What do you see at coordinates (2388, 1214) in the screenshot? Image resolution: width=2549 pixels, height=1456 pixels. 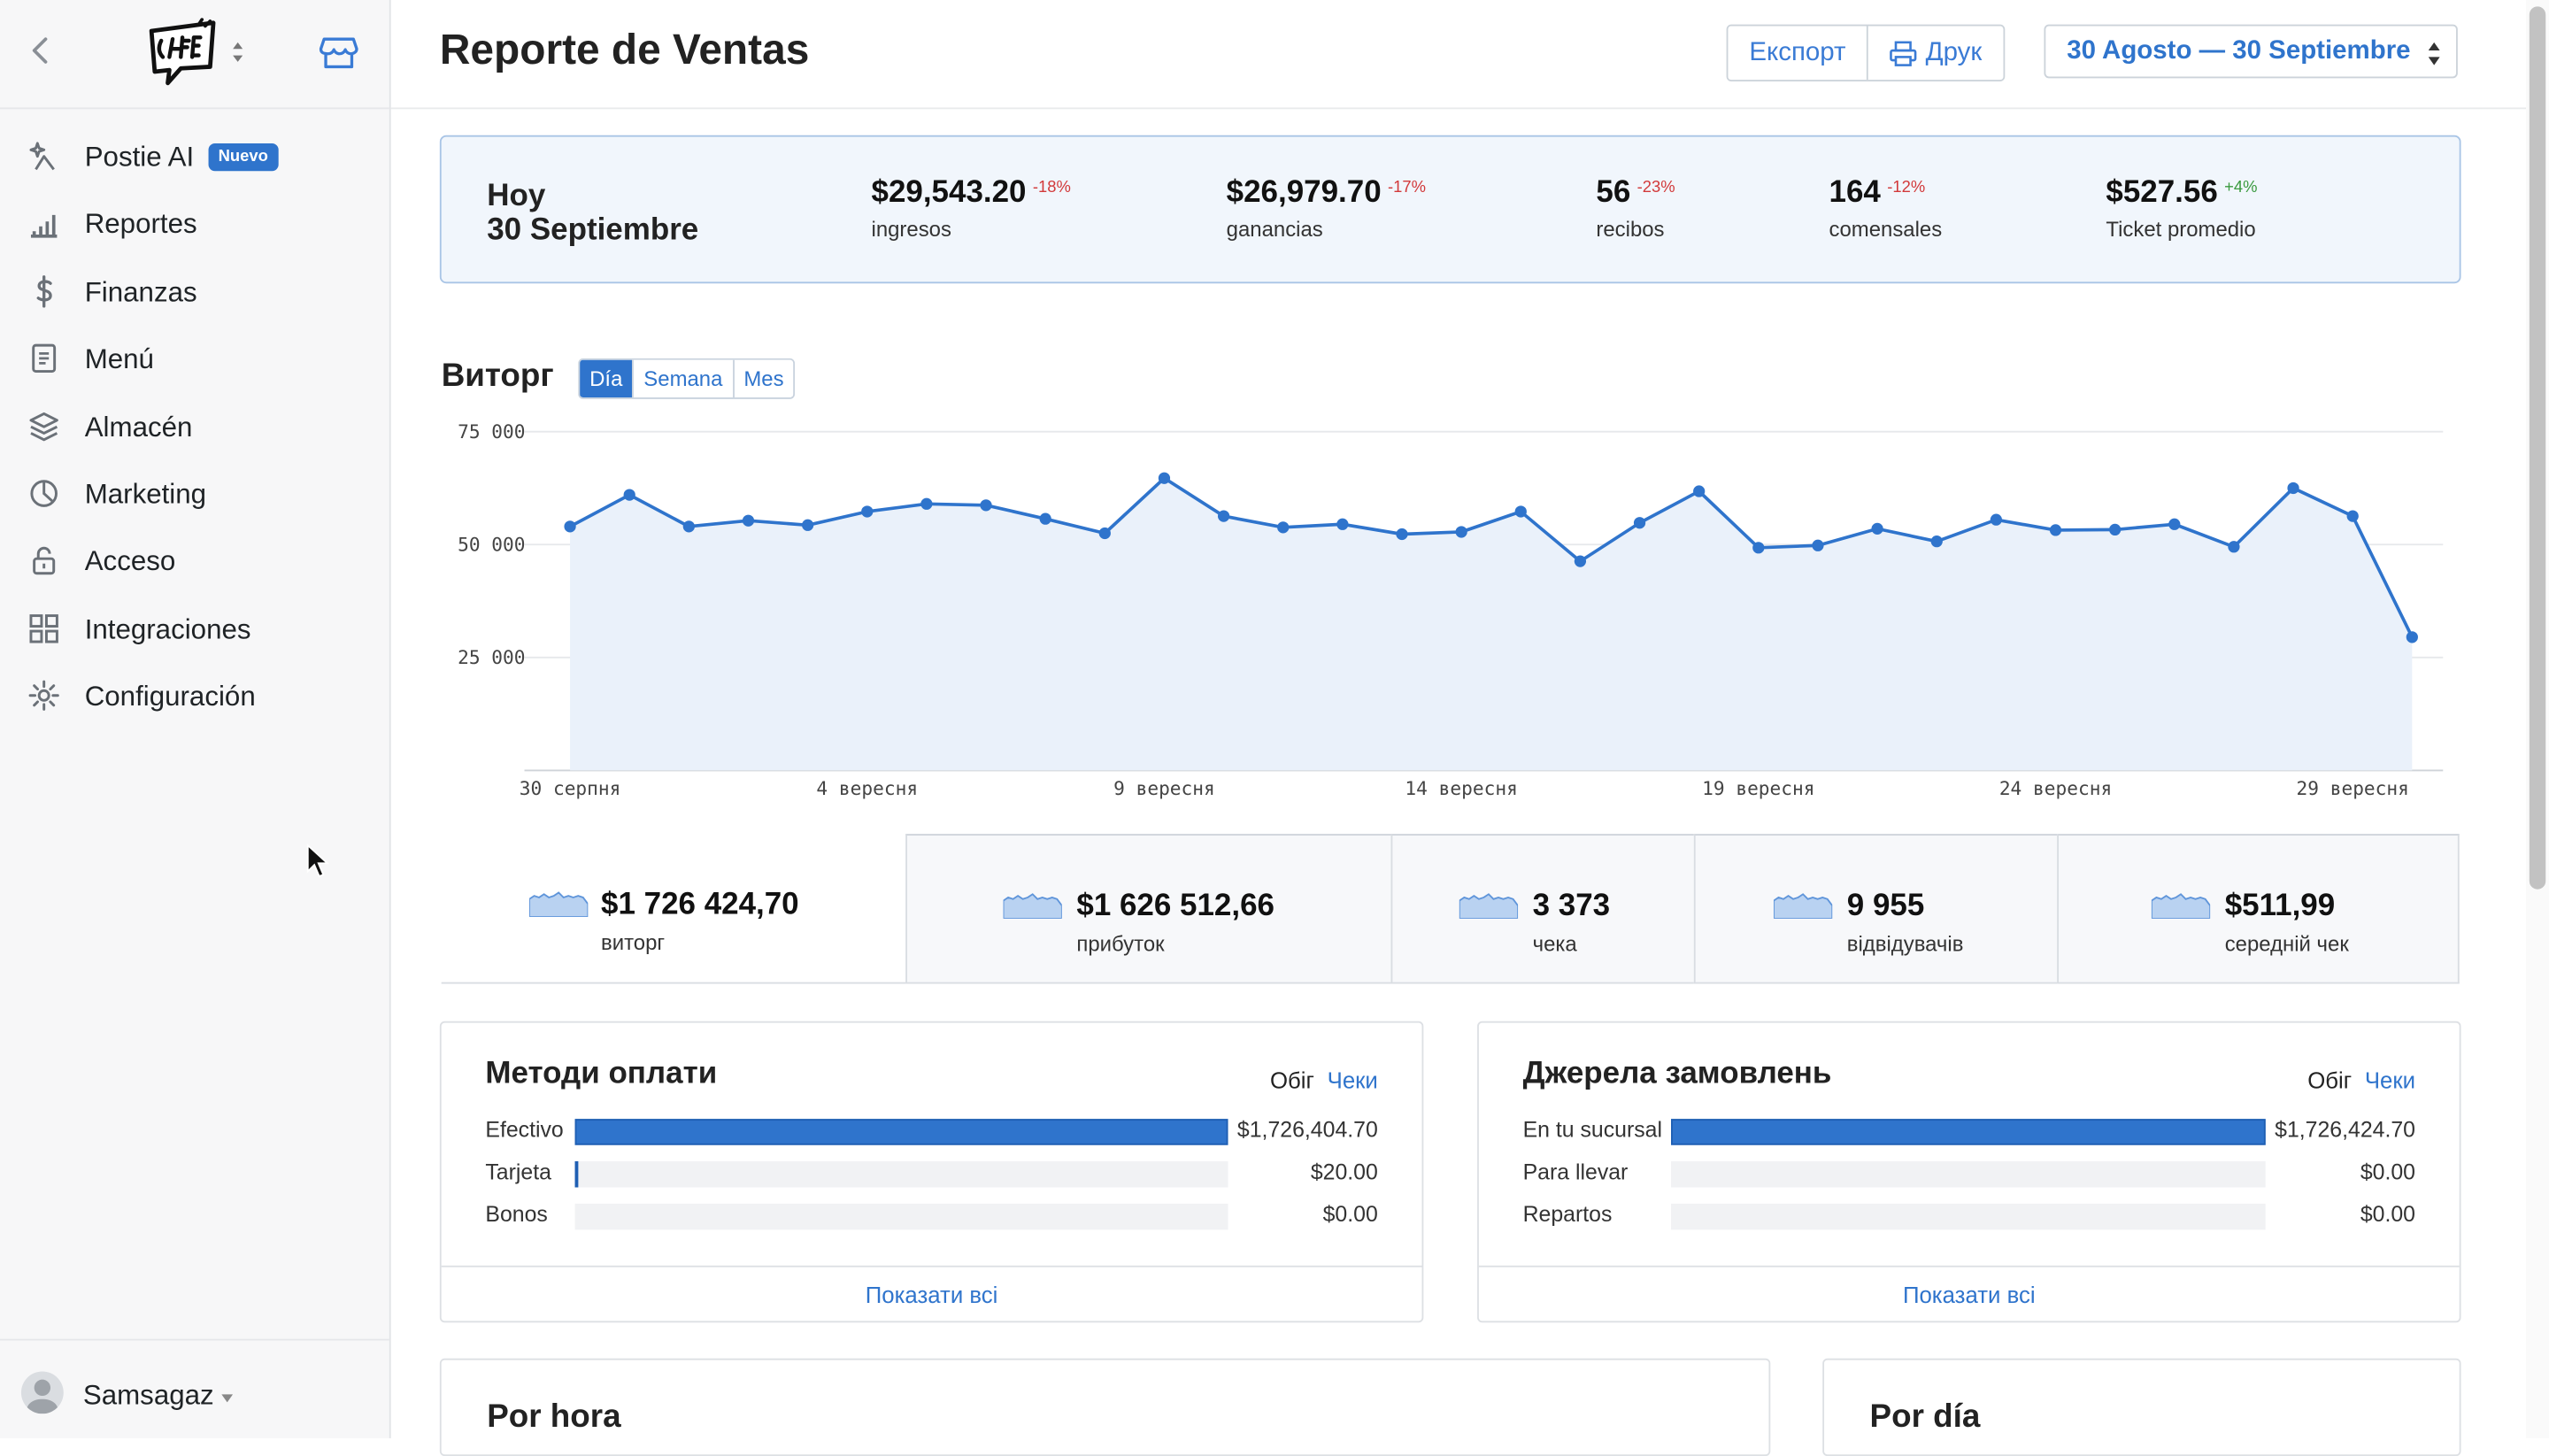 I see `bar-value: $0.00` at bounding box center [2388, 1214].